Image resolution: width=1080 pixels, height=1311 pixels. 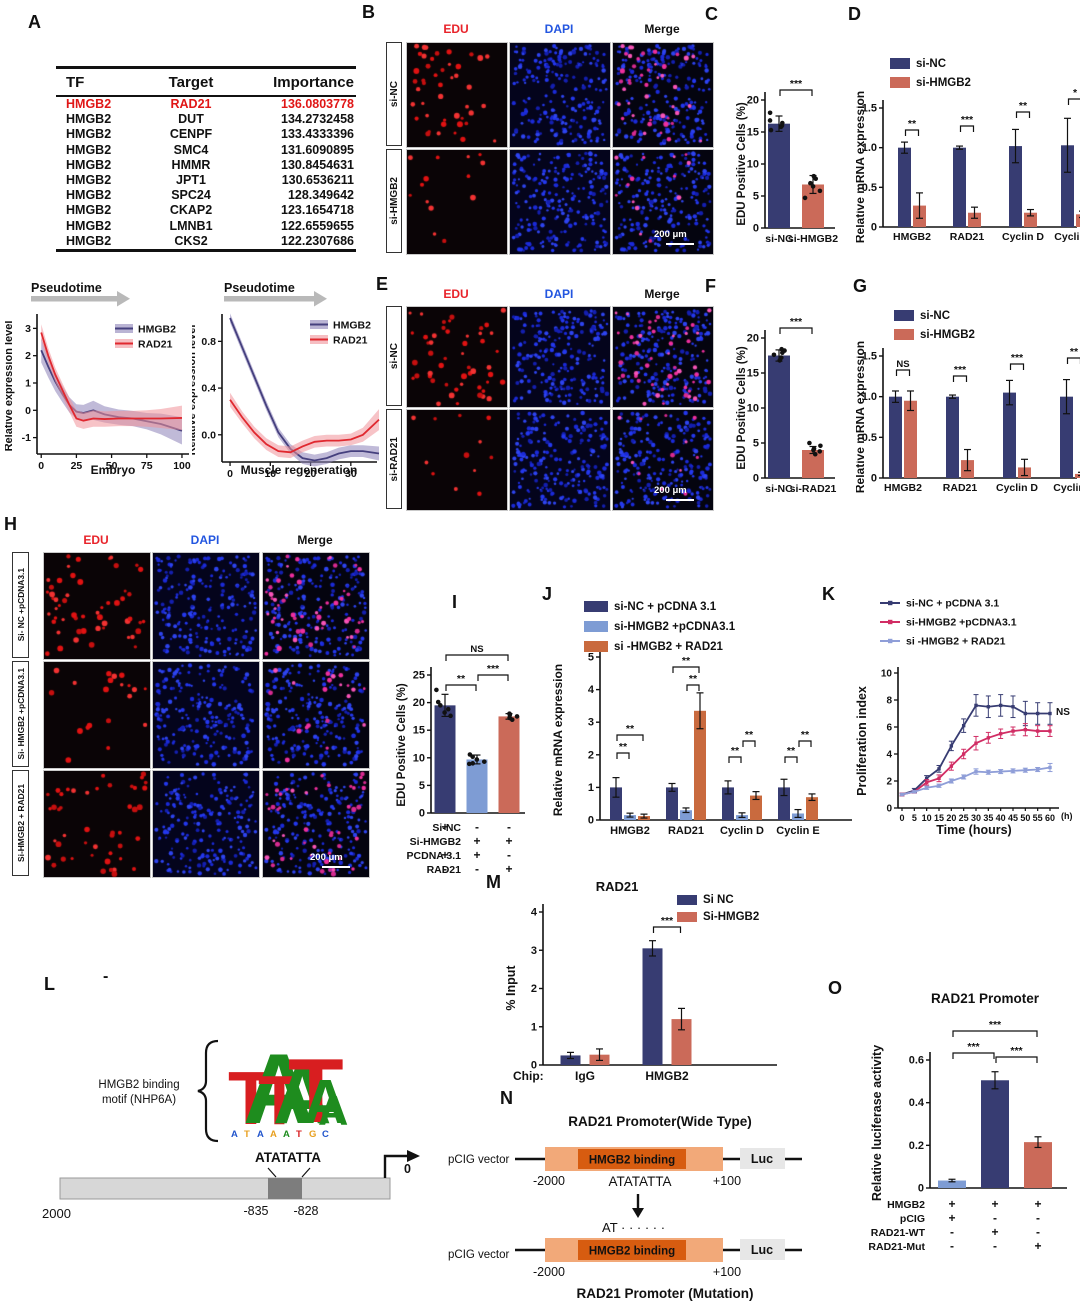 I want to click on panel-label-e: E, so click(x=382, y=284).